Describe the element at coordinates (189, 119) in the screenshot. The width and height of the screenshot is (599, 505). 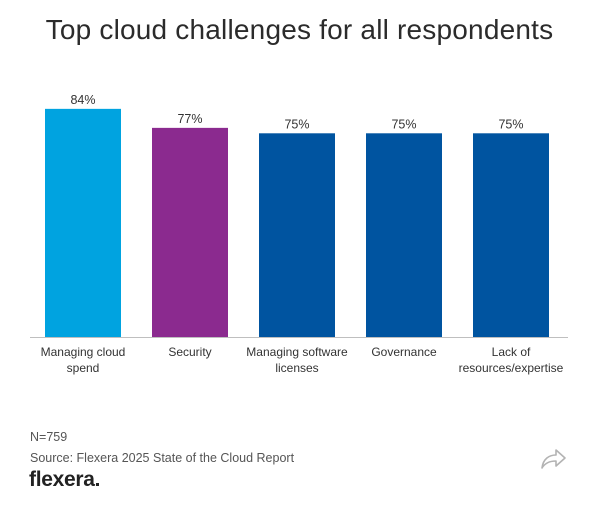
I see `value-label-1: 77%` at that location.